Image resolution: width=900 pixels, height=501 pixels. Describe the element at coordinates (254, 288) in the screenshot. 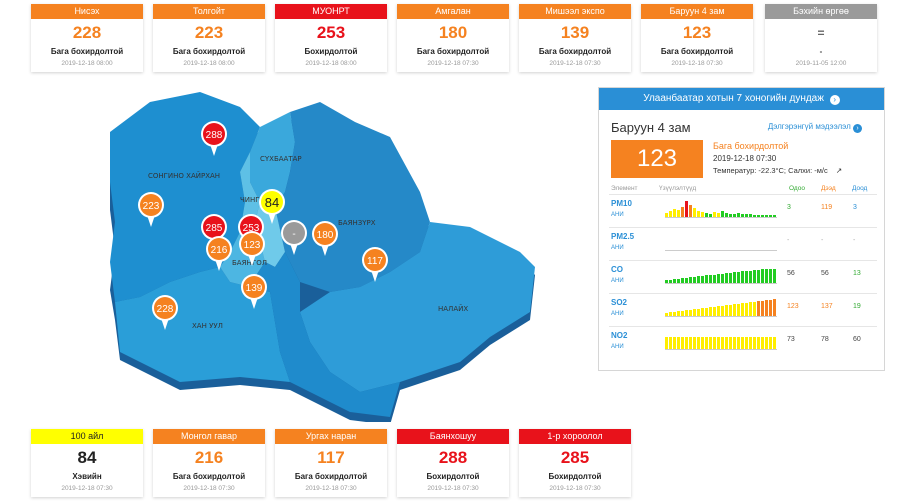

I see `svg-text: 139` at that location.